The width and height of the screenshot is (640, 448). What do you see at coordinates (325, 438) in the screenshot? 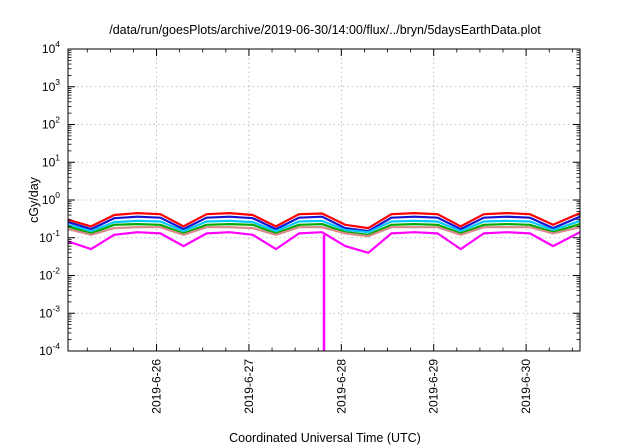
I see `x-axis-label: Coordinated Universal Time (UTC)` at bounding box center [325, 438].